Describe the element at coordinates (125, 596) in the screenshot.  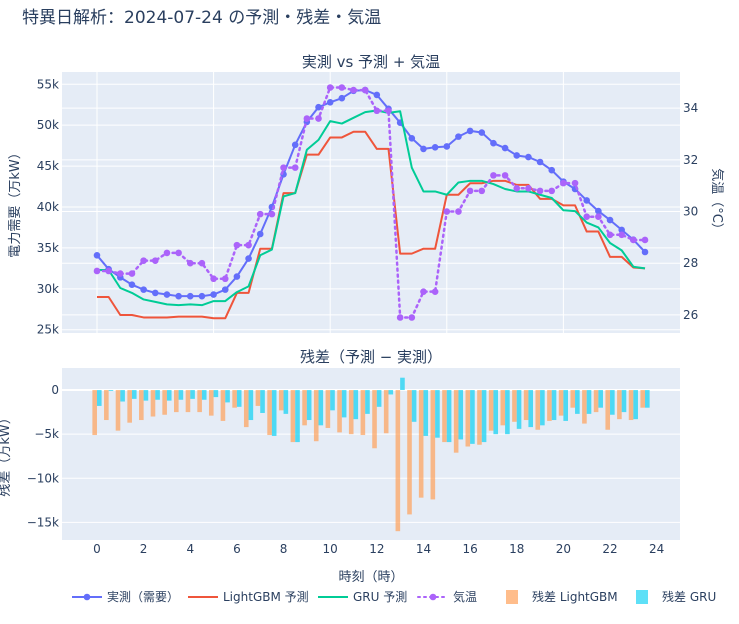
I see `legend-item: 実測（需要）` at that location.